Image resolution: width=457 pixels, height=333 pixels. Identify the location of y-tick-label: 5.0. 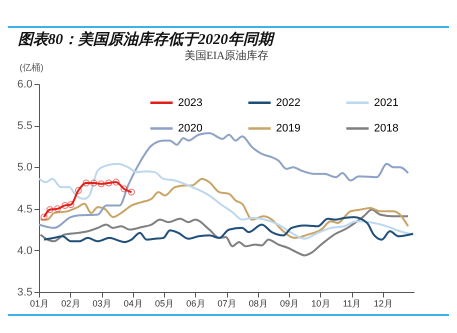
(24, 168).